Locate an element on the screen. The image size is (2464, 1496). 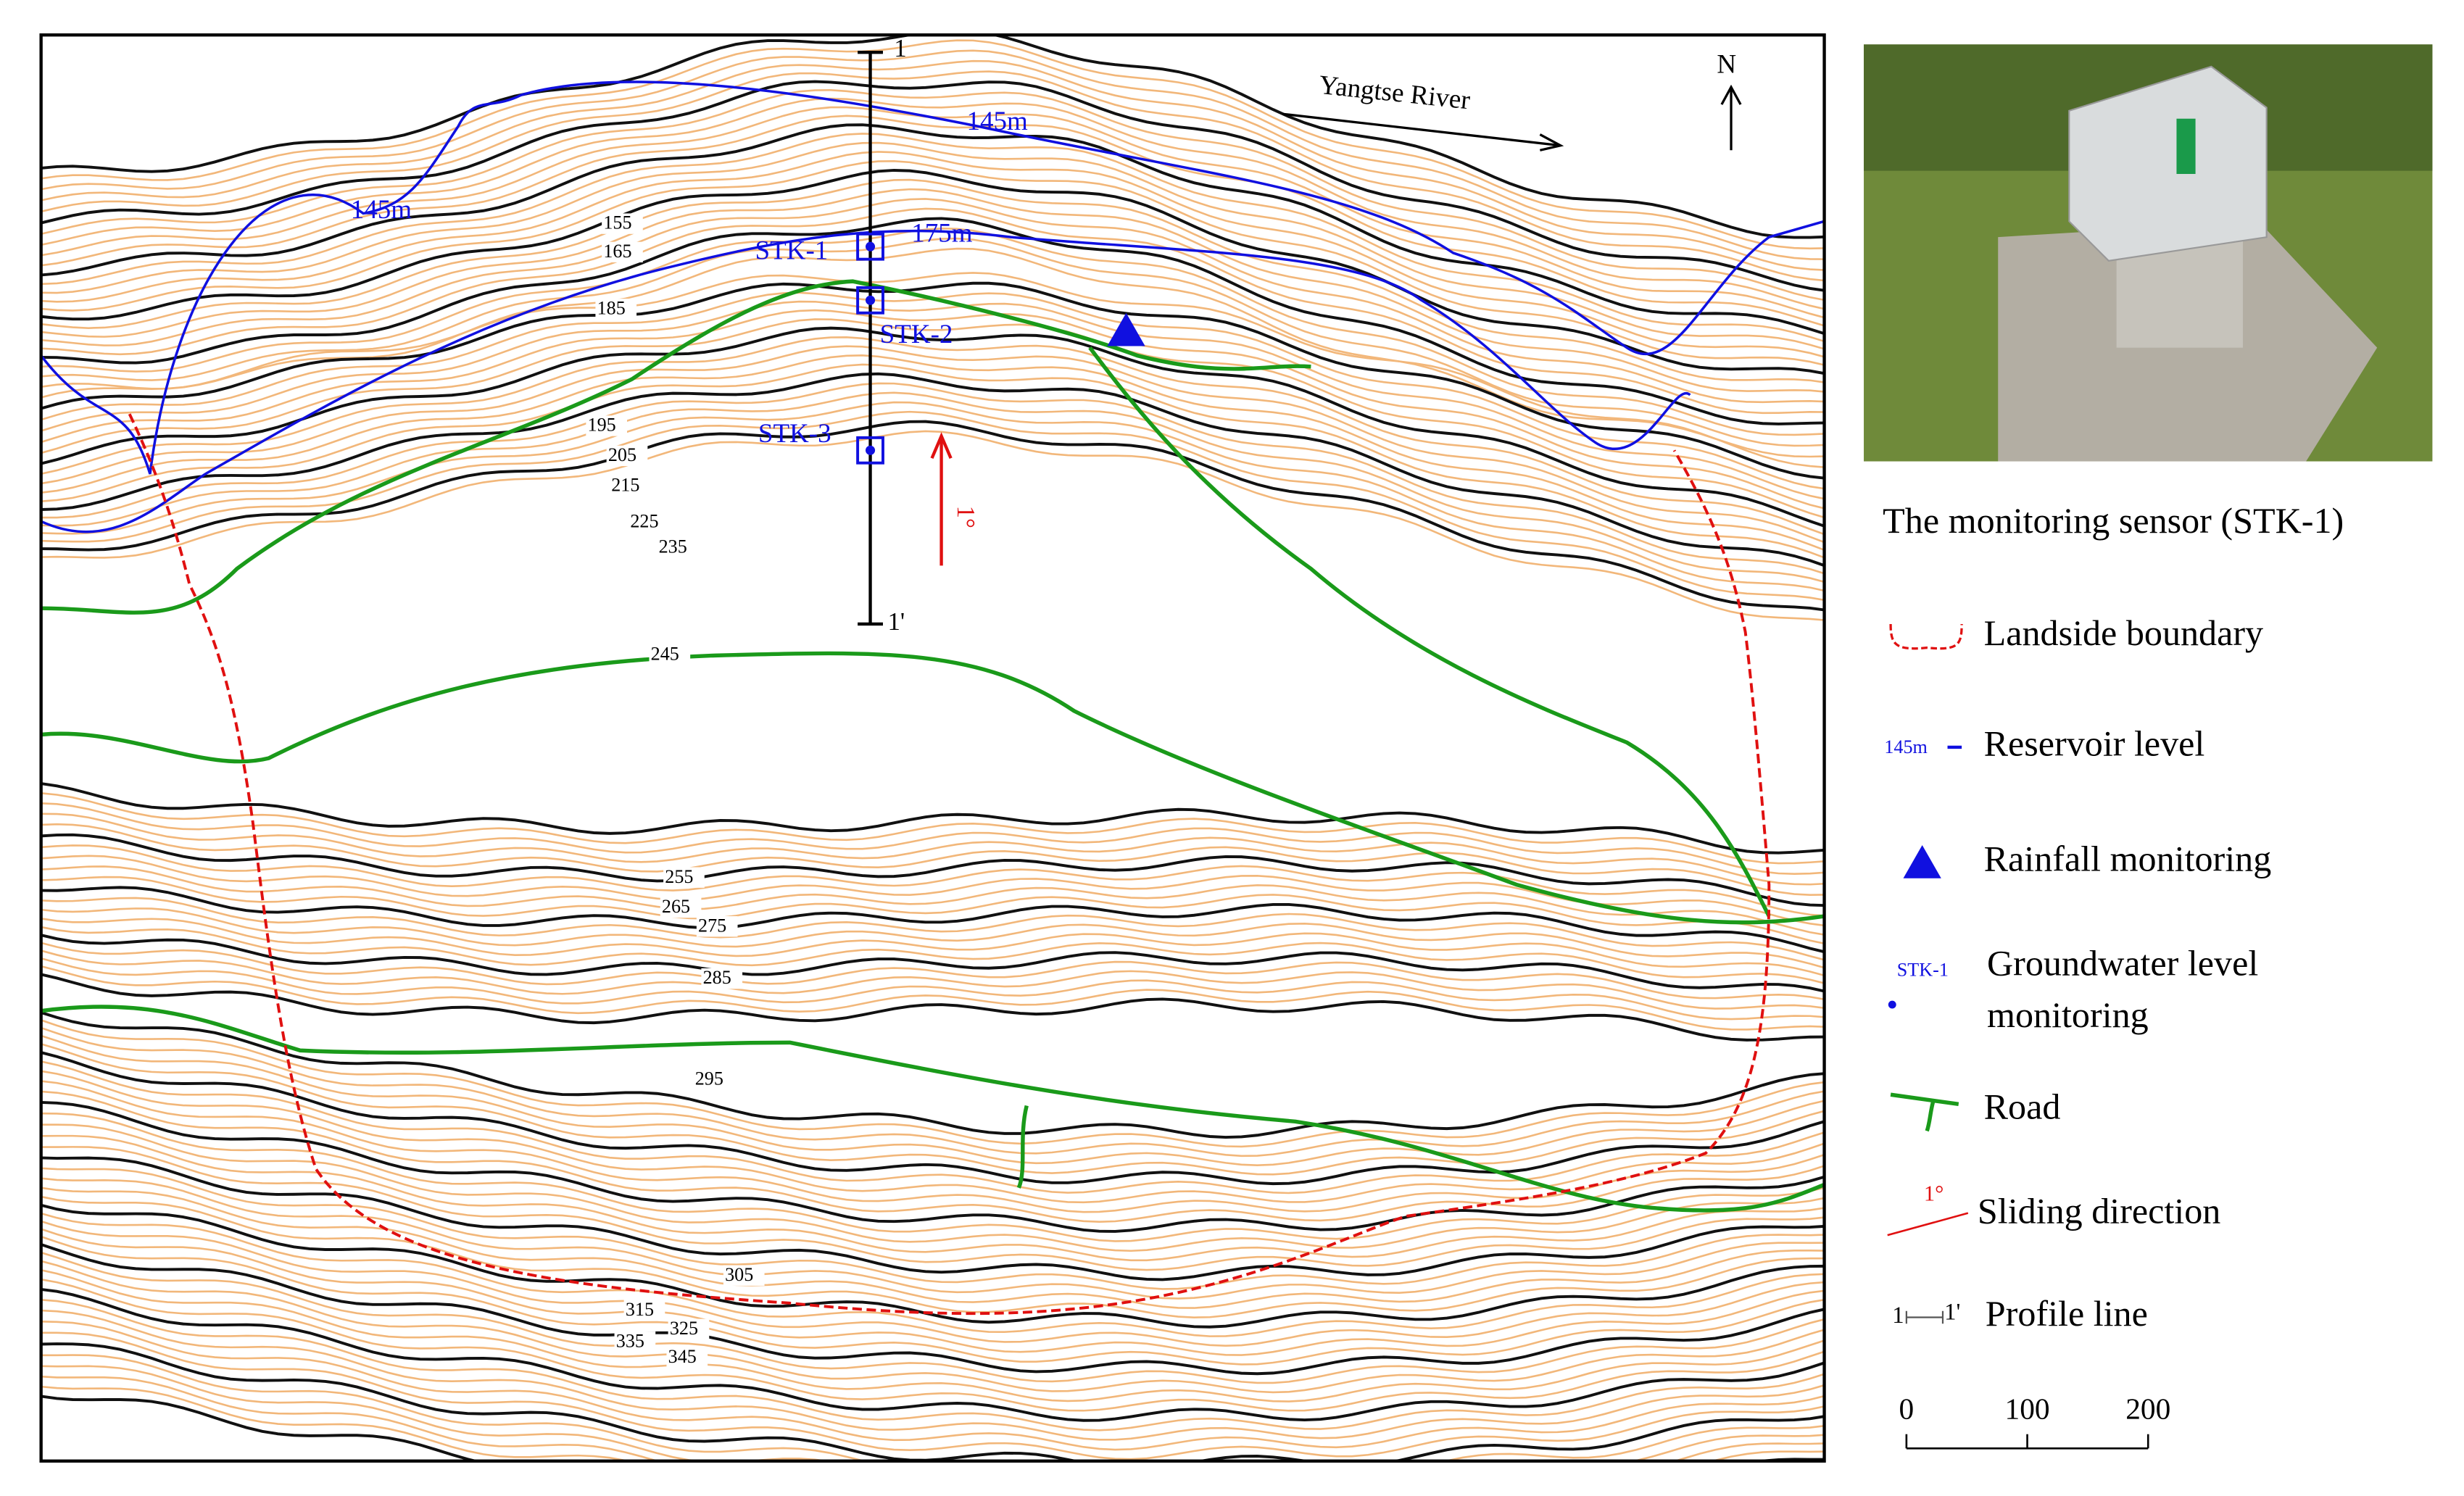
sliding-arrow-head is located at coordinates (942, 446).